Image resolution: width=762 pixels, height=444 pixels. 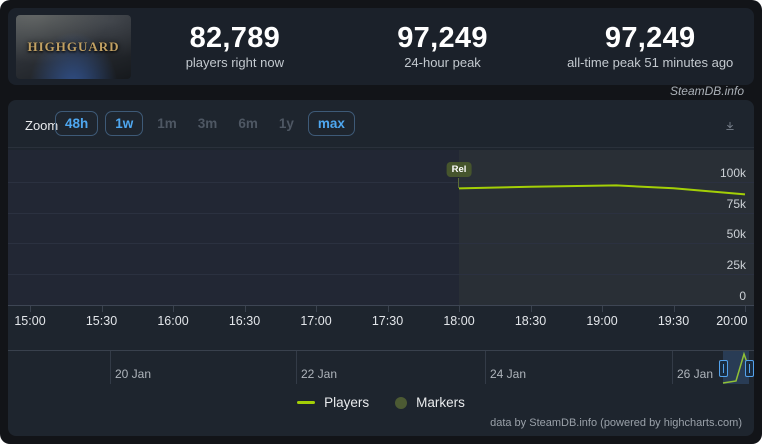 I want to click on release-marker-connector, so click(x=458, y=183).